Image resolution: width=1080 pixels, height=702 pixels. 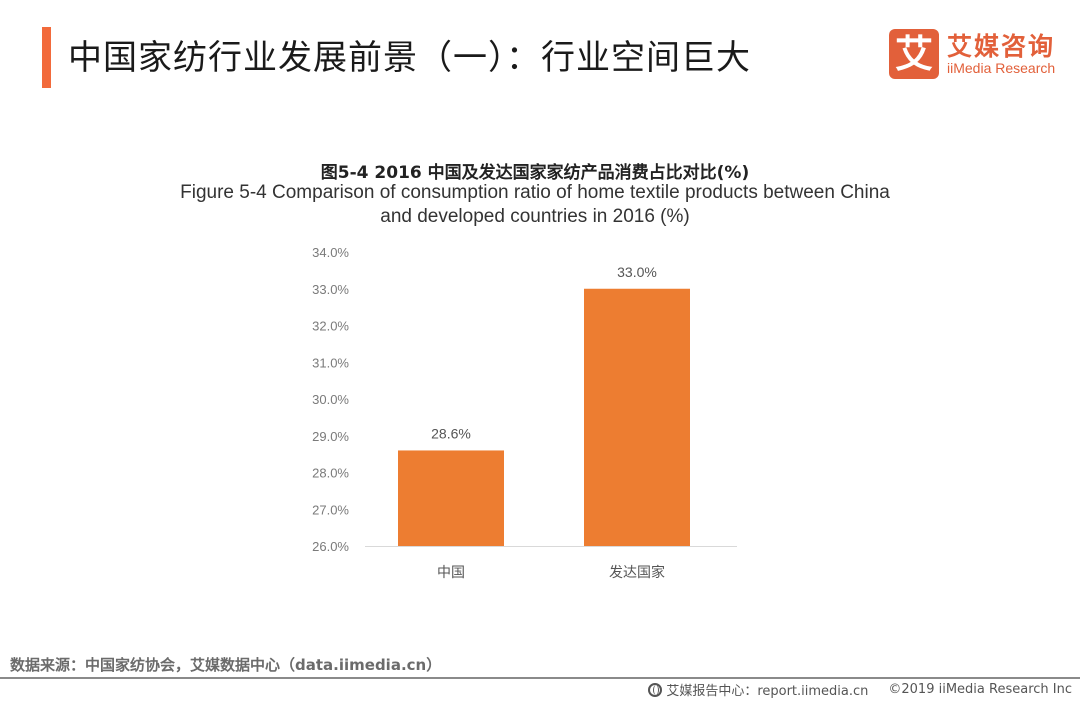 What do you see at coordinates (1001, 68) in the screenshot?
I see `logo-name-en: iiMedia Research` at bounding box center [1001, 68].